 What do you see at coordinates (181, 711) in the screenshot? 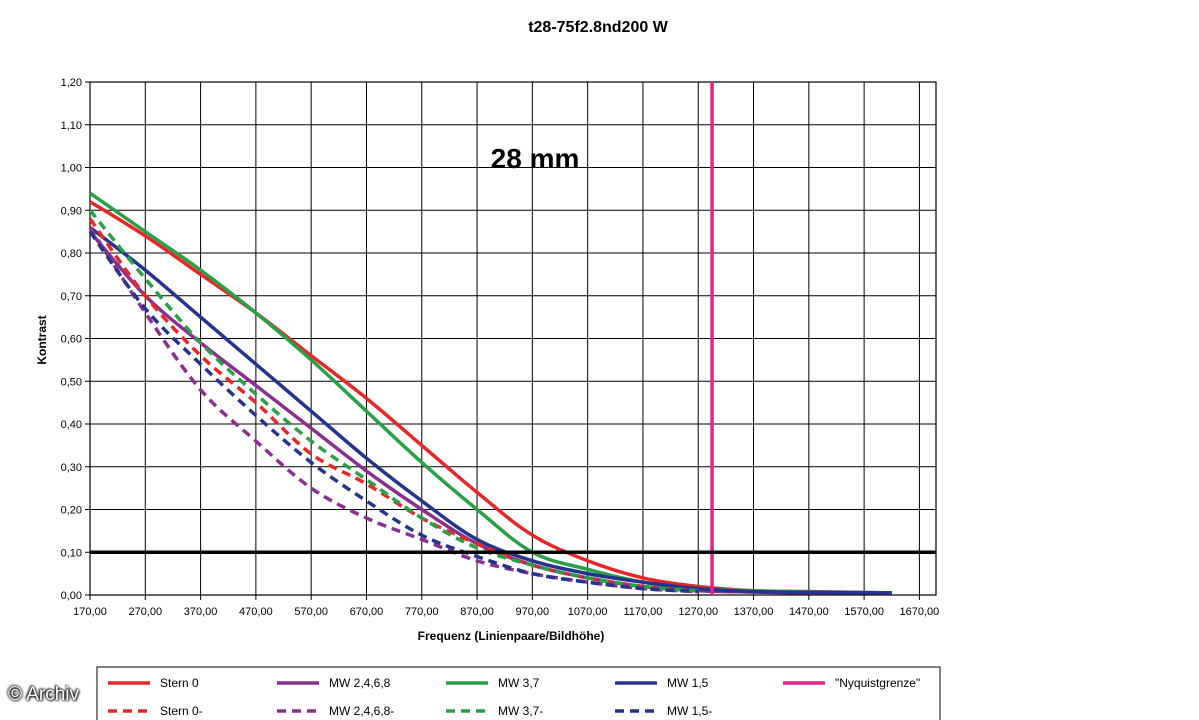
I see `legend-label-5: Stern 0-` at bounding box center [181, 711].